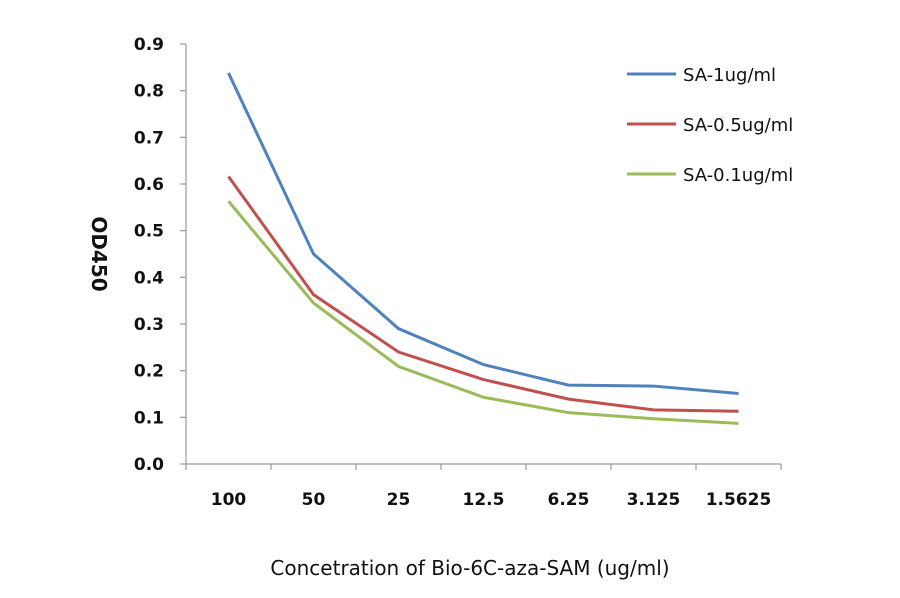 The width and height of the screenshot is (900, 598). I want to click on x-tick-label: 25, so click(399, 500).